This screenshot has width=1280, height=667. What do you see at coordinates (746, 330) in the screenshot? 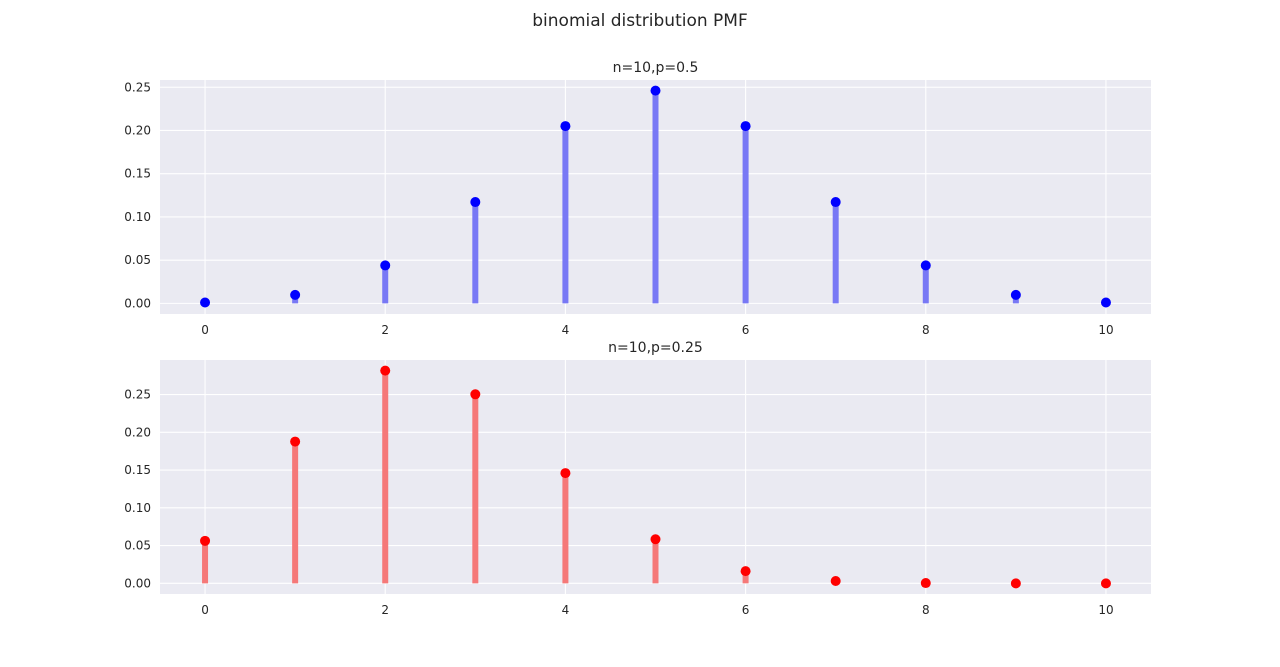
I see `subplot-1-x-tick-label: 6` at bounding box center [746, 330].